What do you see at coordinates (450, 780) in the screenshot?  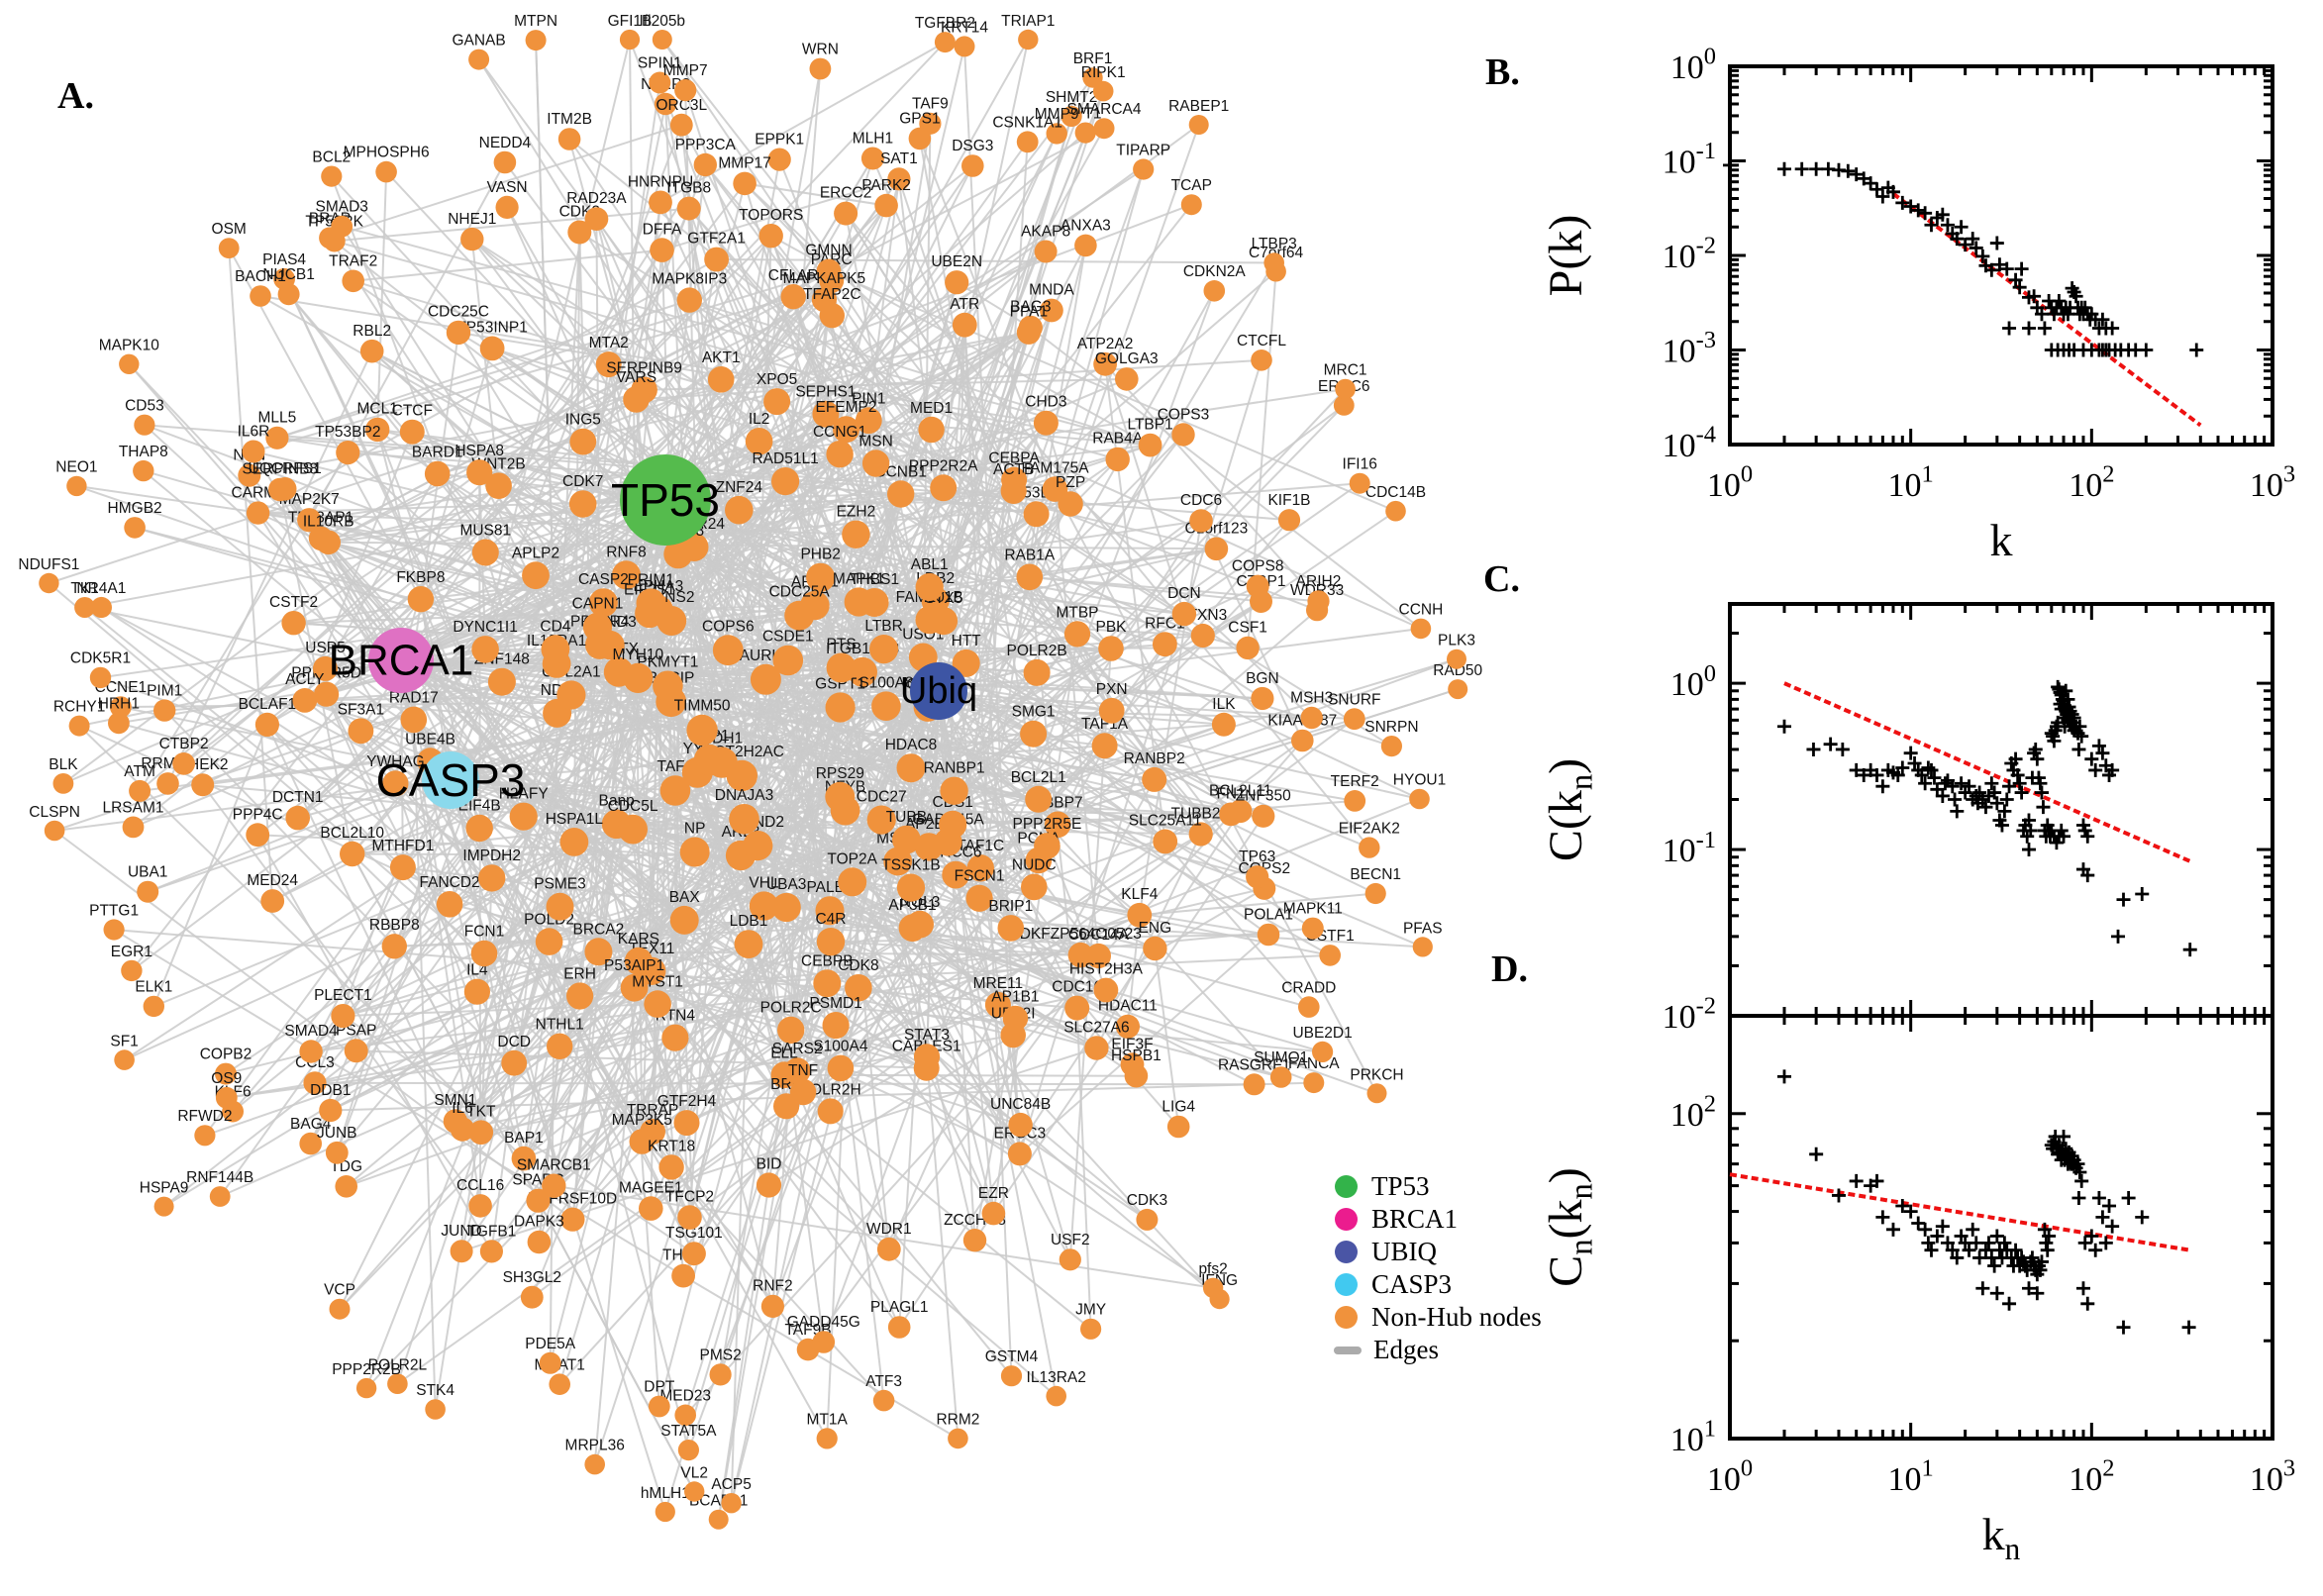 I see `hub-node-casp3: CASP3` at bounding box center [450, 780].